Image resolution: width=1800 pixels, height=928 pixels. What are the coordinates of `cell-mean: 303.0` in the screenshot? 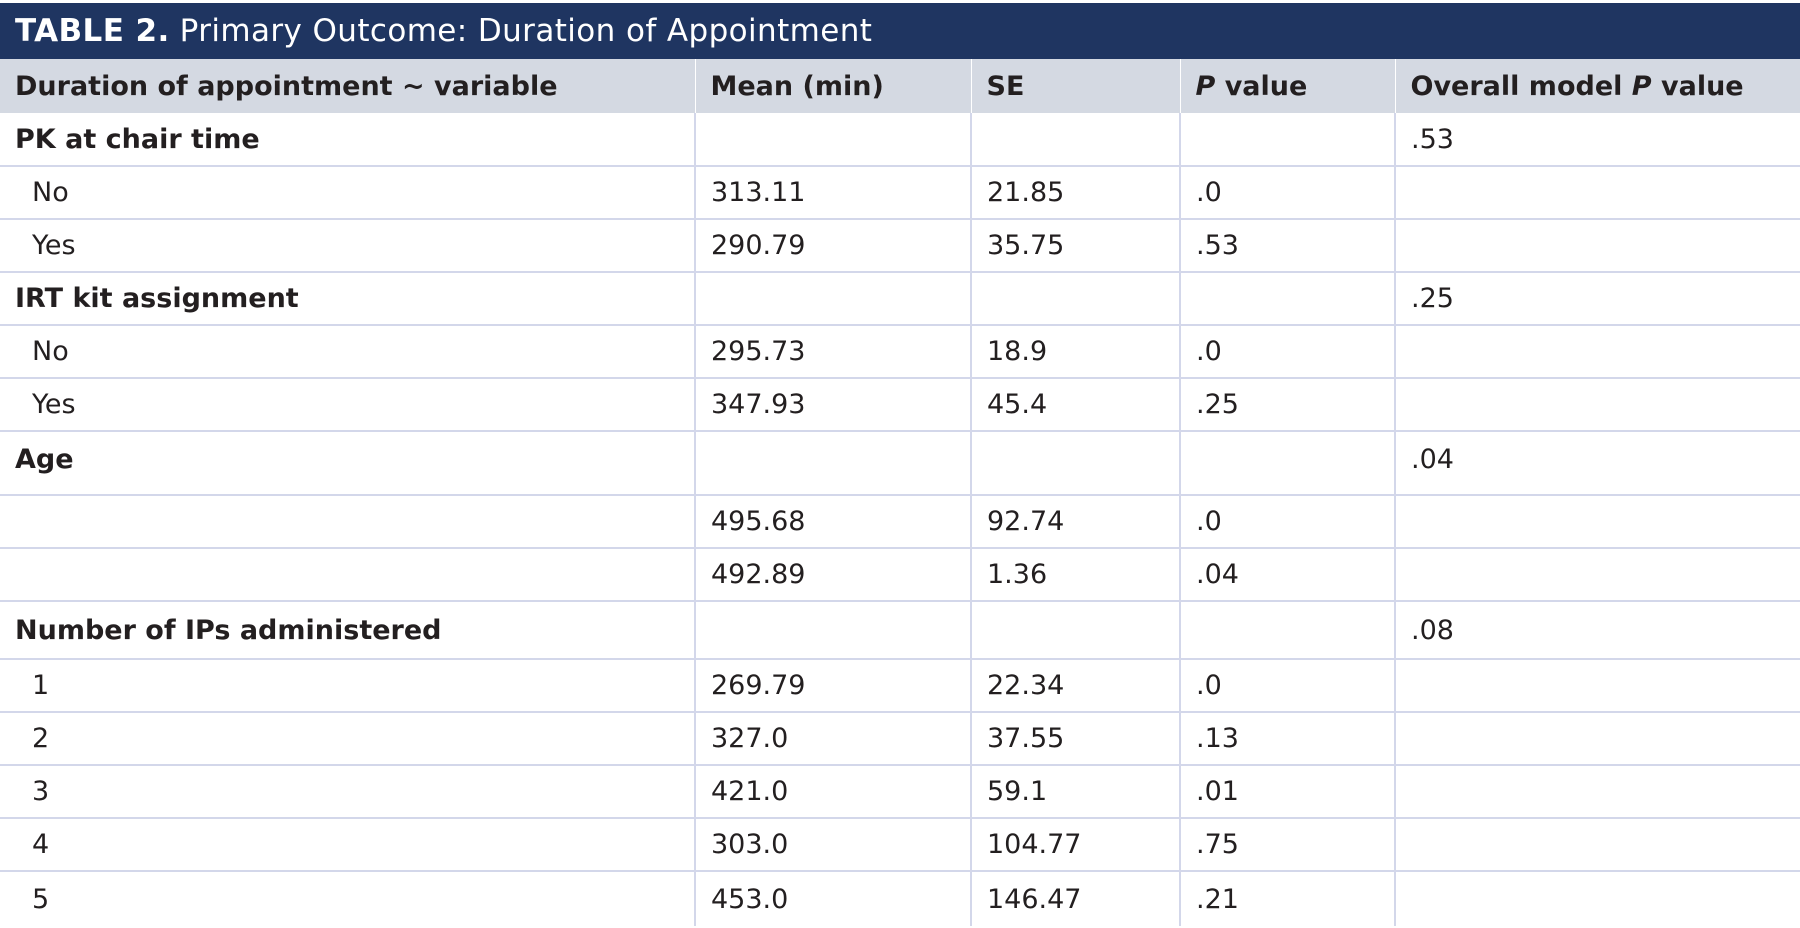 It's located at (832, 845).